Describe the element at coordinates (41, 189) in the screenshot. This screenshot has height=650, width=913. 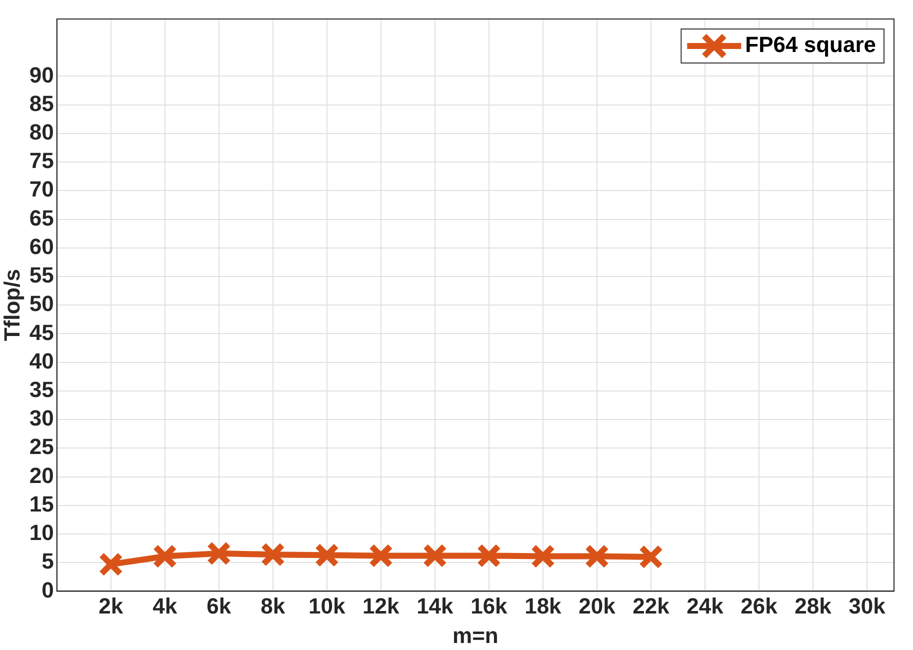
I see `y-tick-label: 70` at that location.